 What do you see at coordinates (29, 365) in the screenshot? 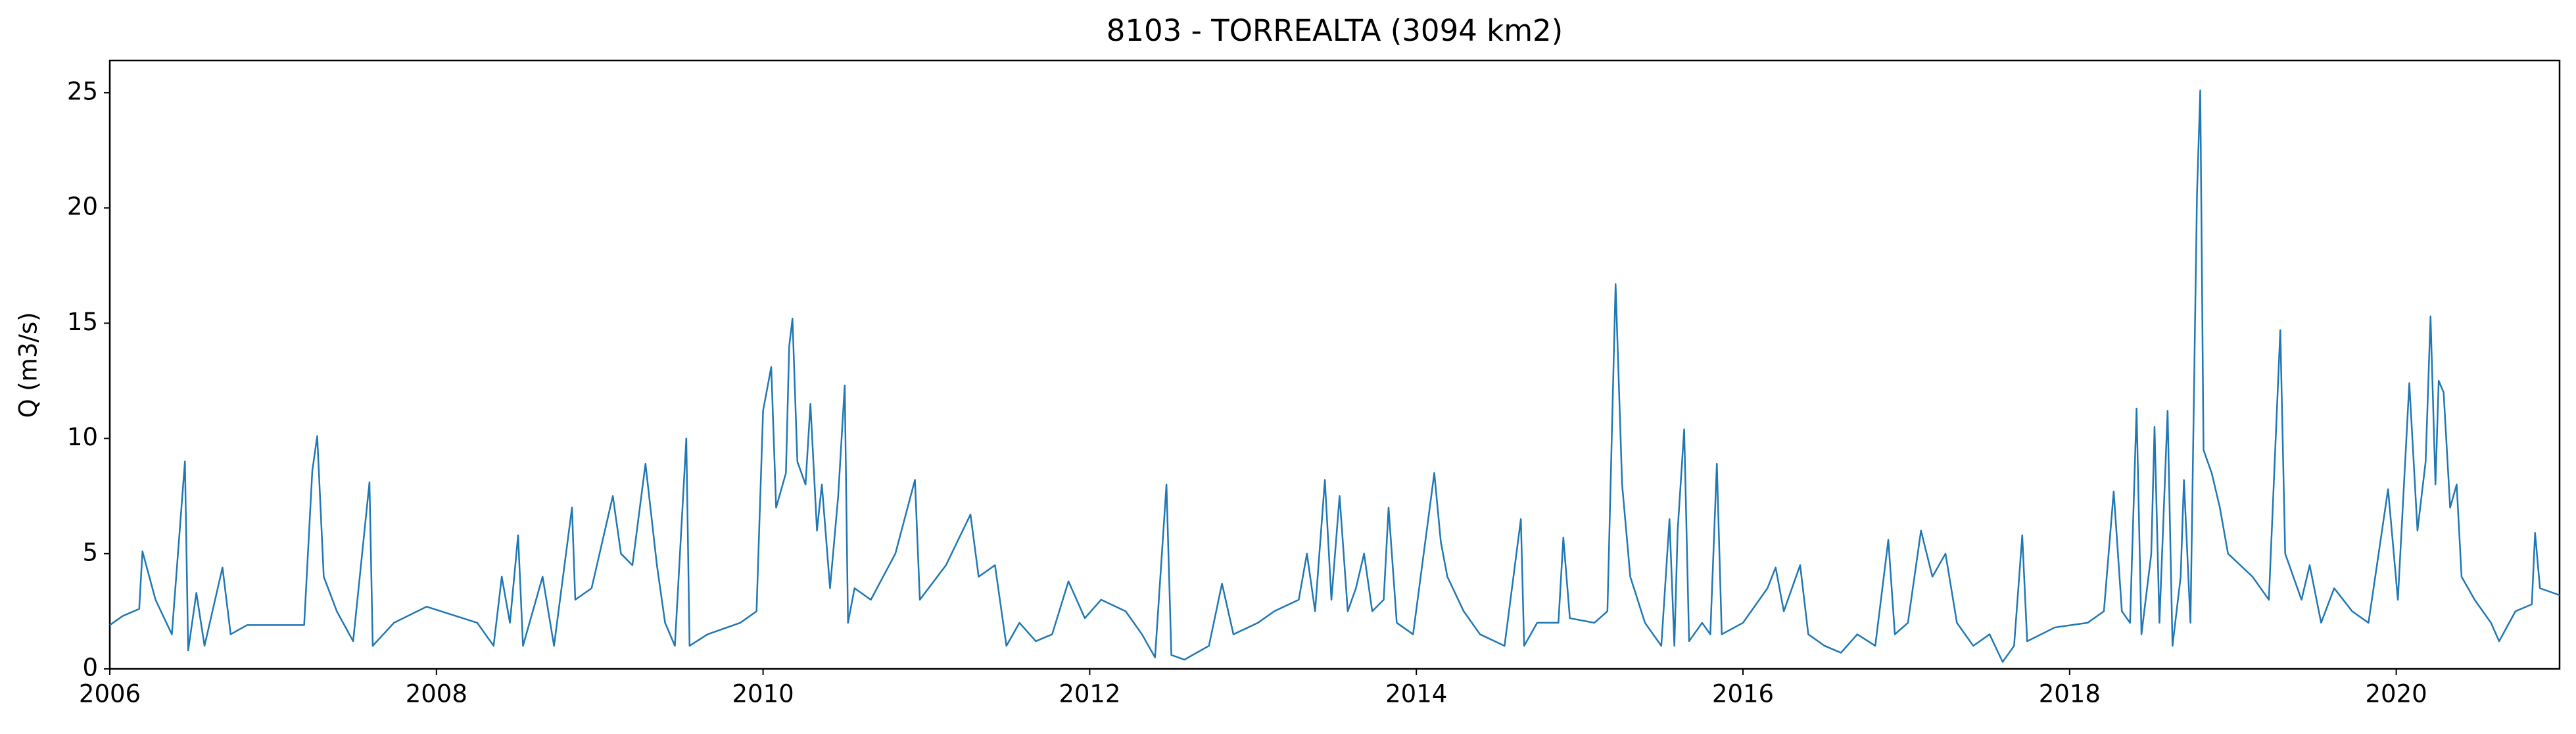
I see `y-axis-label: Q (m3/s)` at bounding box center [29, 365].